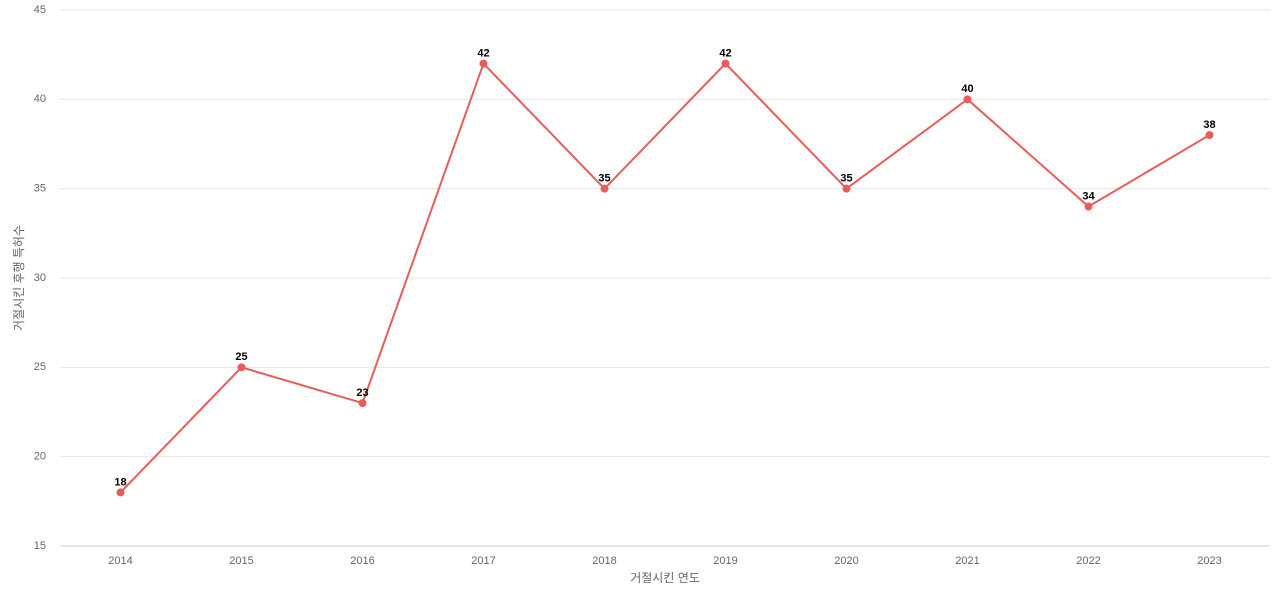 Image resolution: width=1280 pixels, height=600 pixels. Describe the element at coordinates (18, 278) in the screenshot. I see `y-axis-title: 거절시킨 후행 특허수` at that location.